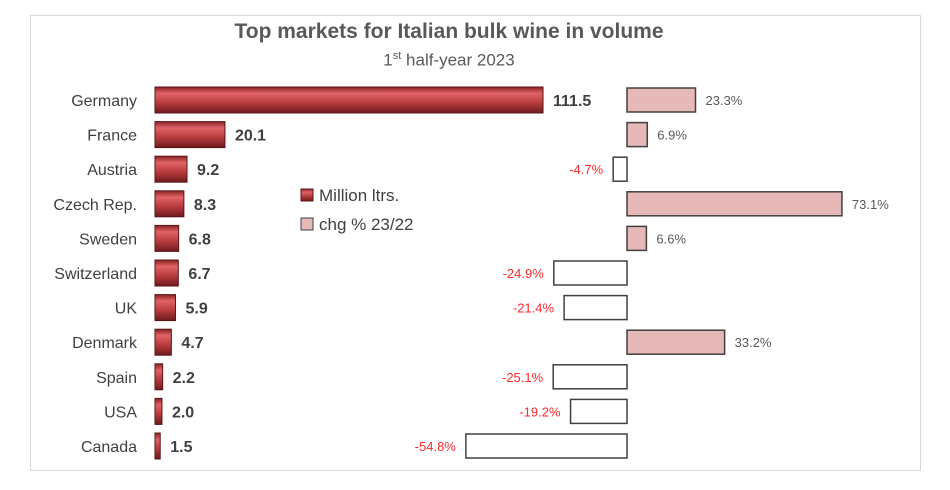  What do you see at coordinates (307, 195) in the screenshot?
I see `legend-swatch-volume` at bounding box center [307, 195].